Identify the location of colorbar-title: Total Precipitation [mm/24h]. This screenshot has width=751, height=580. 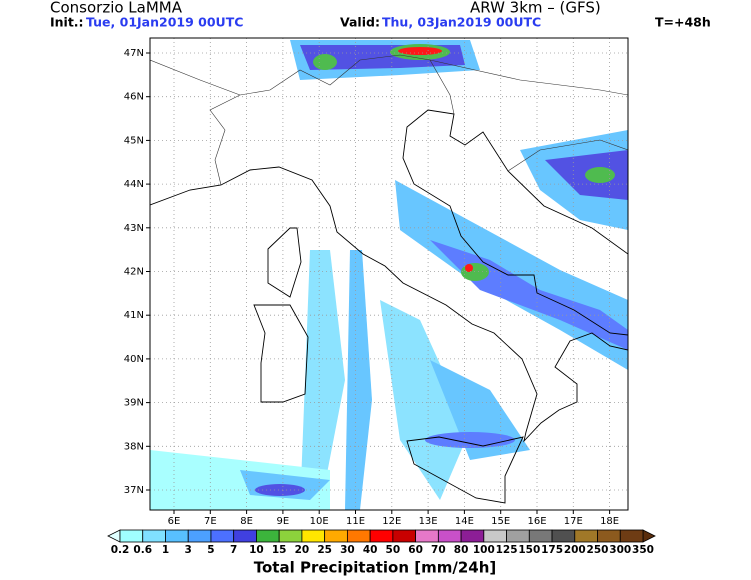
(375, 568).